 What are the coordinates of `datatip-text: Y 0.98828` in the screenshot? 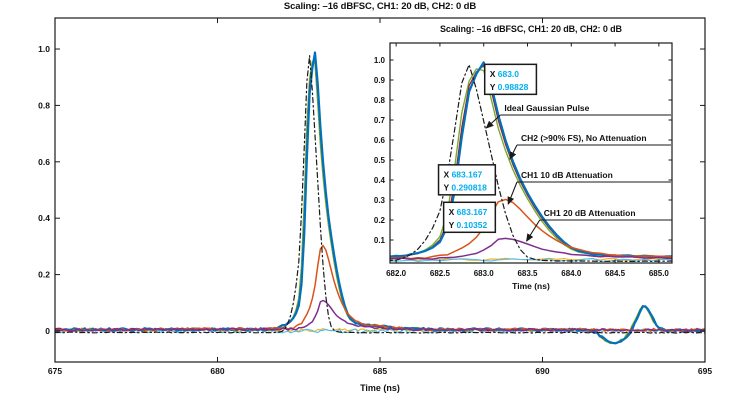 It's located at (509, 87).